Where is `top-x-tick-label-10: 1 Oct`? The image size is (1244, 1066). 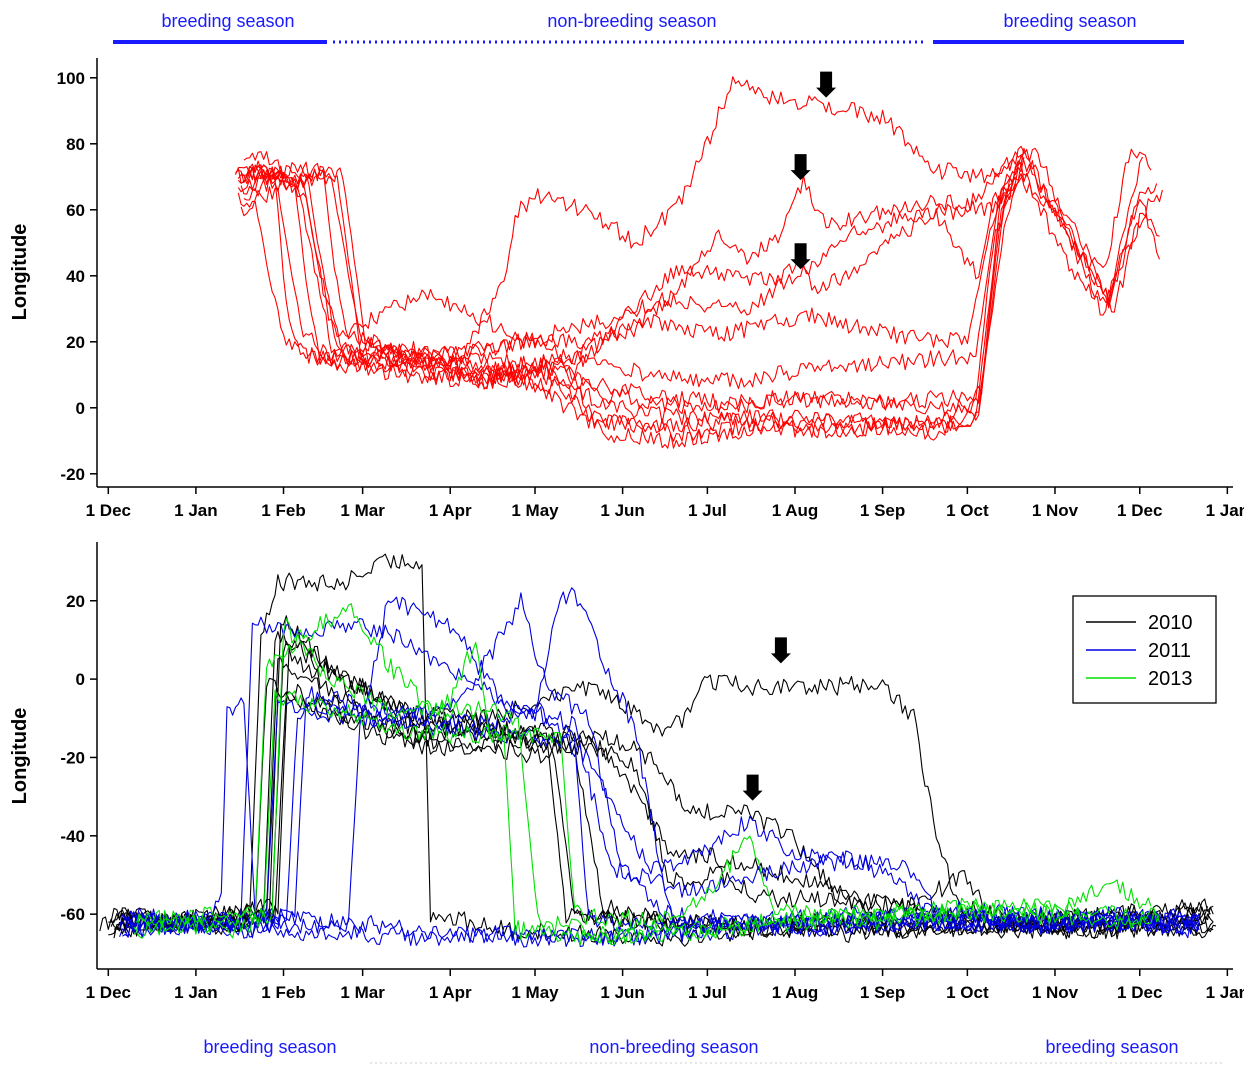
top-x-tick-label-10: 1 Oct is located at coordinates (967, 510).